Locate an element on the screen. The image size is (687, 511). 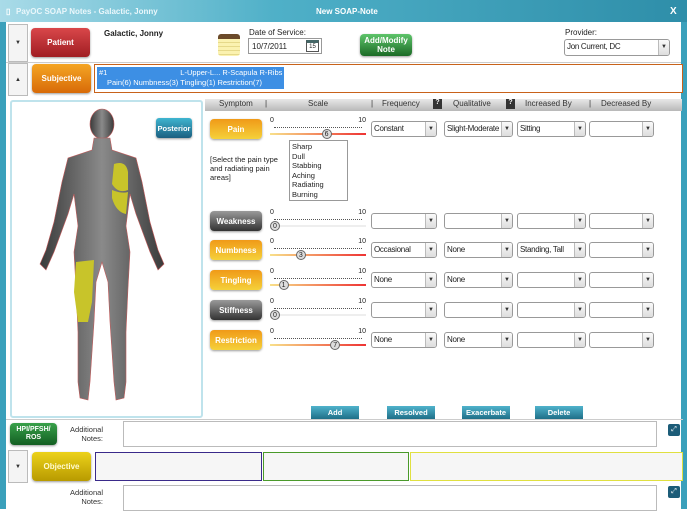
pain-type-option: Aching is located at coordinates (303, 175).